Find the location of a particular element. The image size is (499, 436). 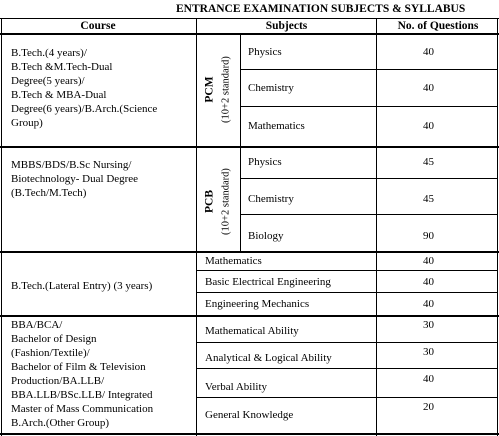

subject-name: Verbal Ability is located at coordinates (236, 387).